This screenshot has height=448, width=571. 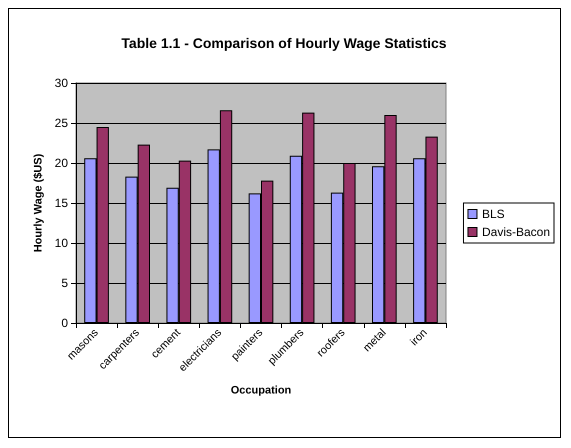 What do you see at coordinates (64, 323) in the screenshot?
I see `y-tick-label: 0` at bounding box center [64, 323].